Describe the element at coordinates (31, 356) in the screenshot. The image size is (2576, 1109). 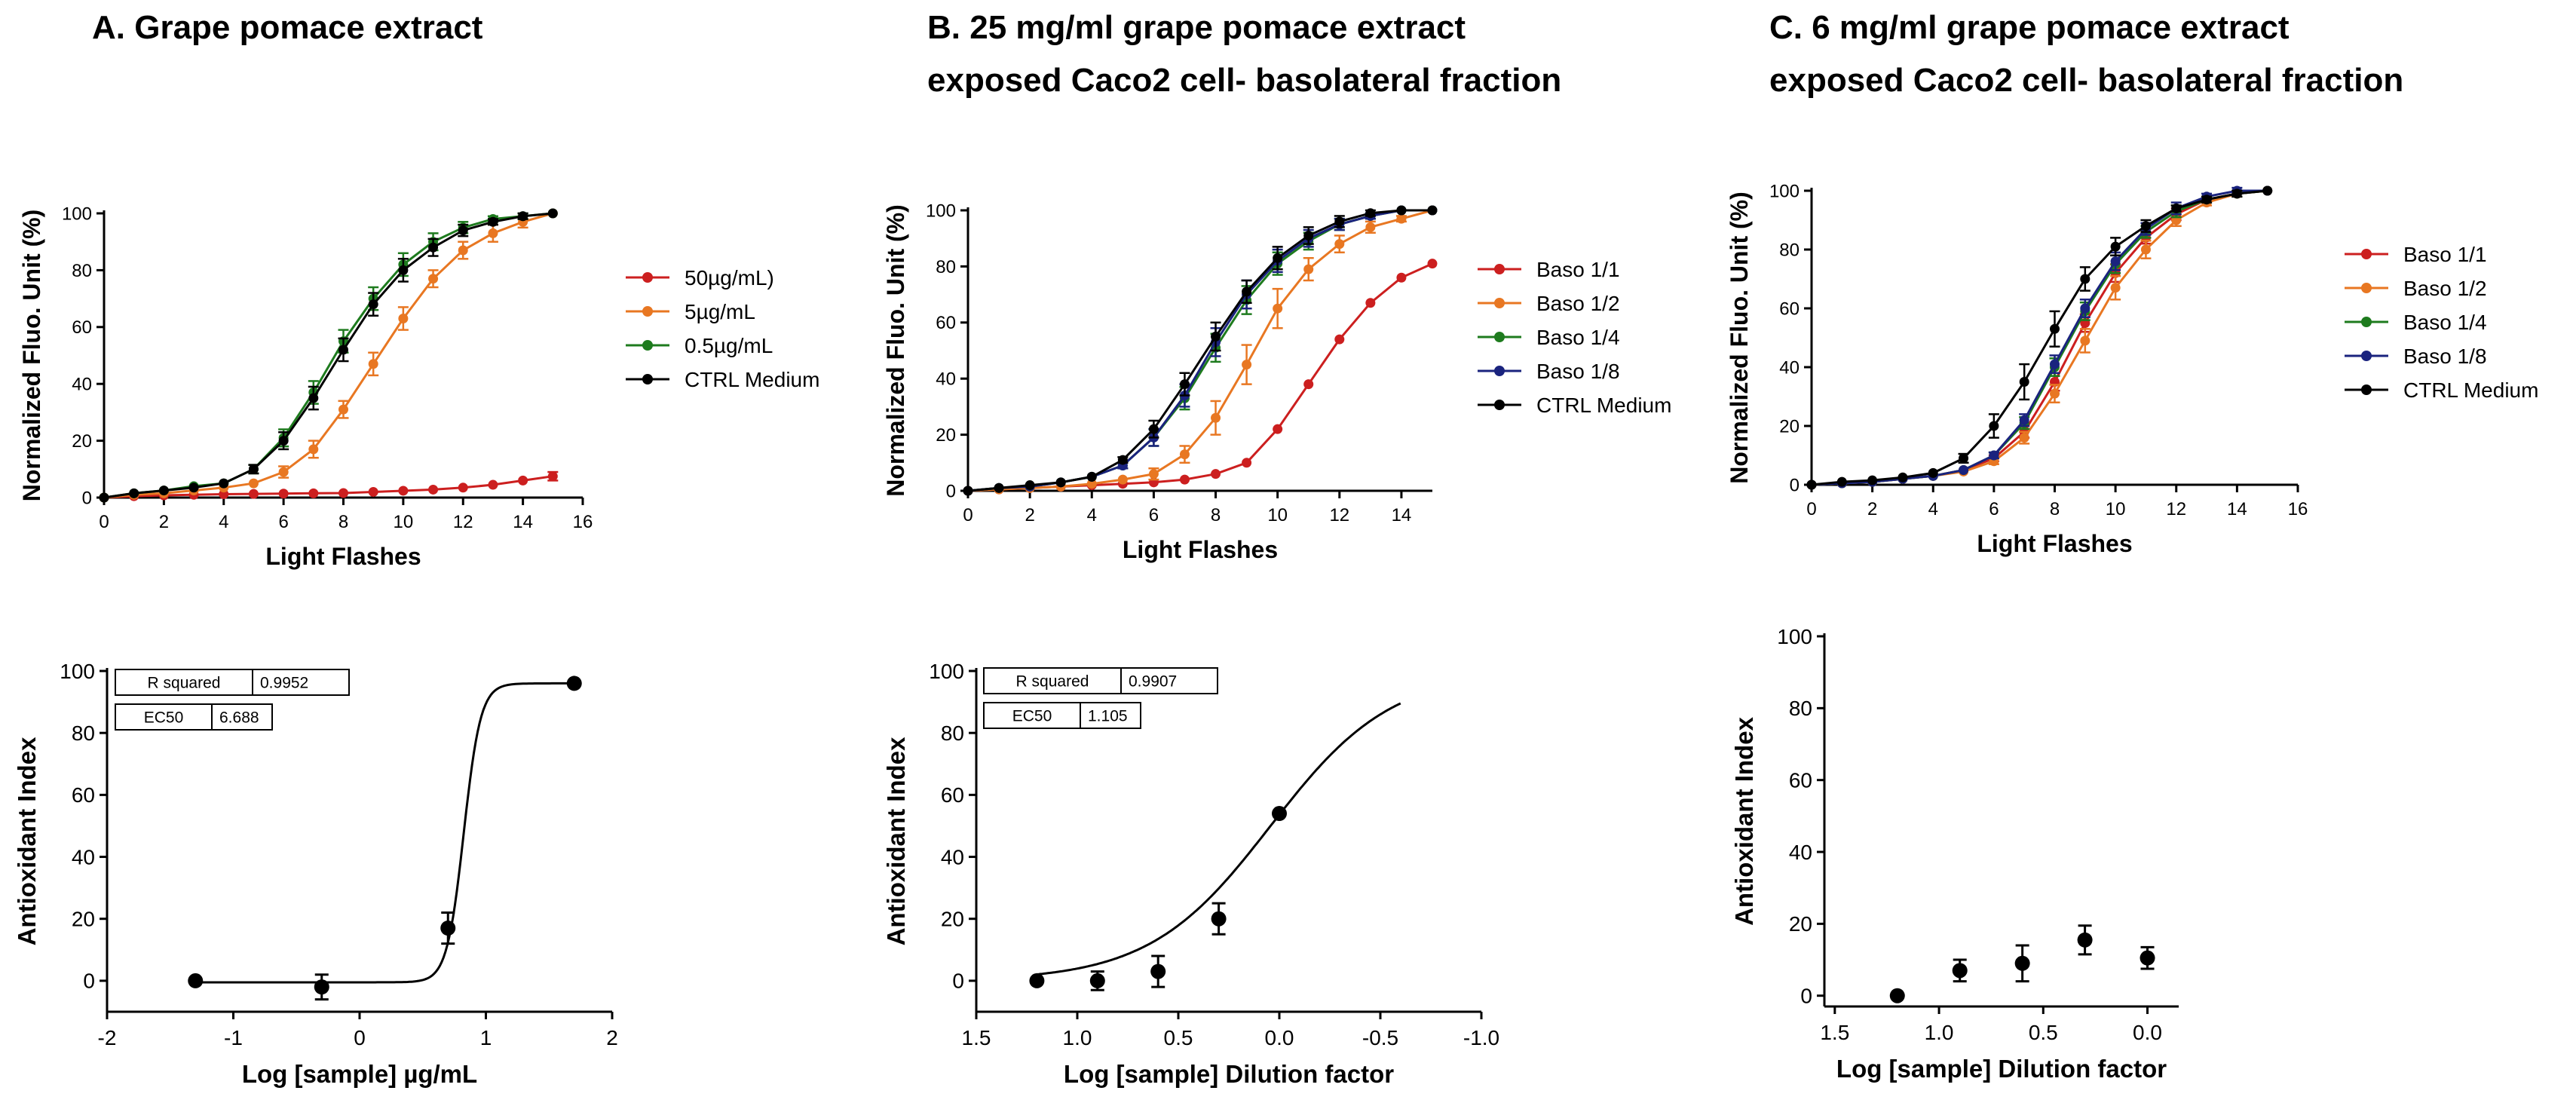
I see `y-axis-label: Normalized Fluo. Unit (%)` at that location.